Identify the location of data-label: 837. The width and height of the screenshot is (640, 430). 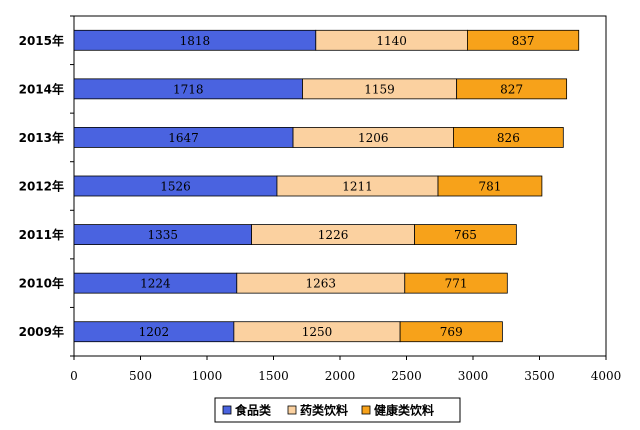
(523, 41).